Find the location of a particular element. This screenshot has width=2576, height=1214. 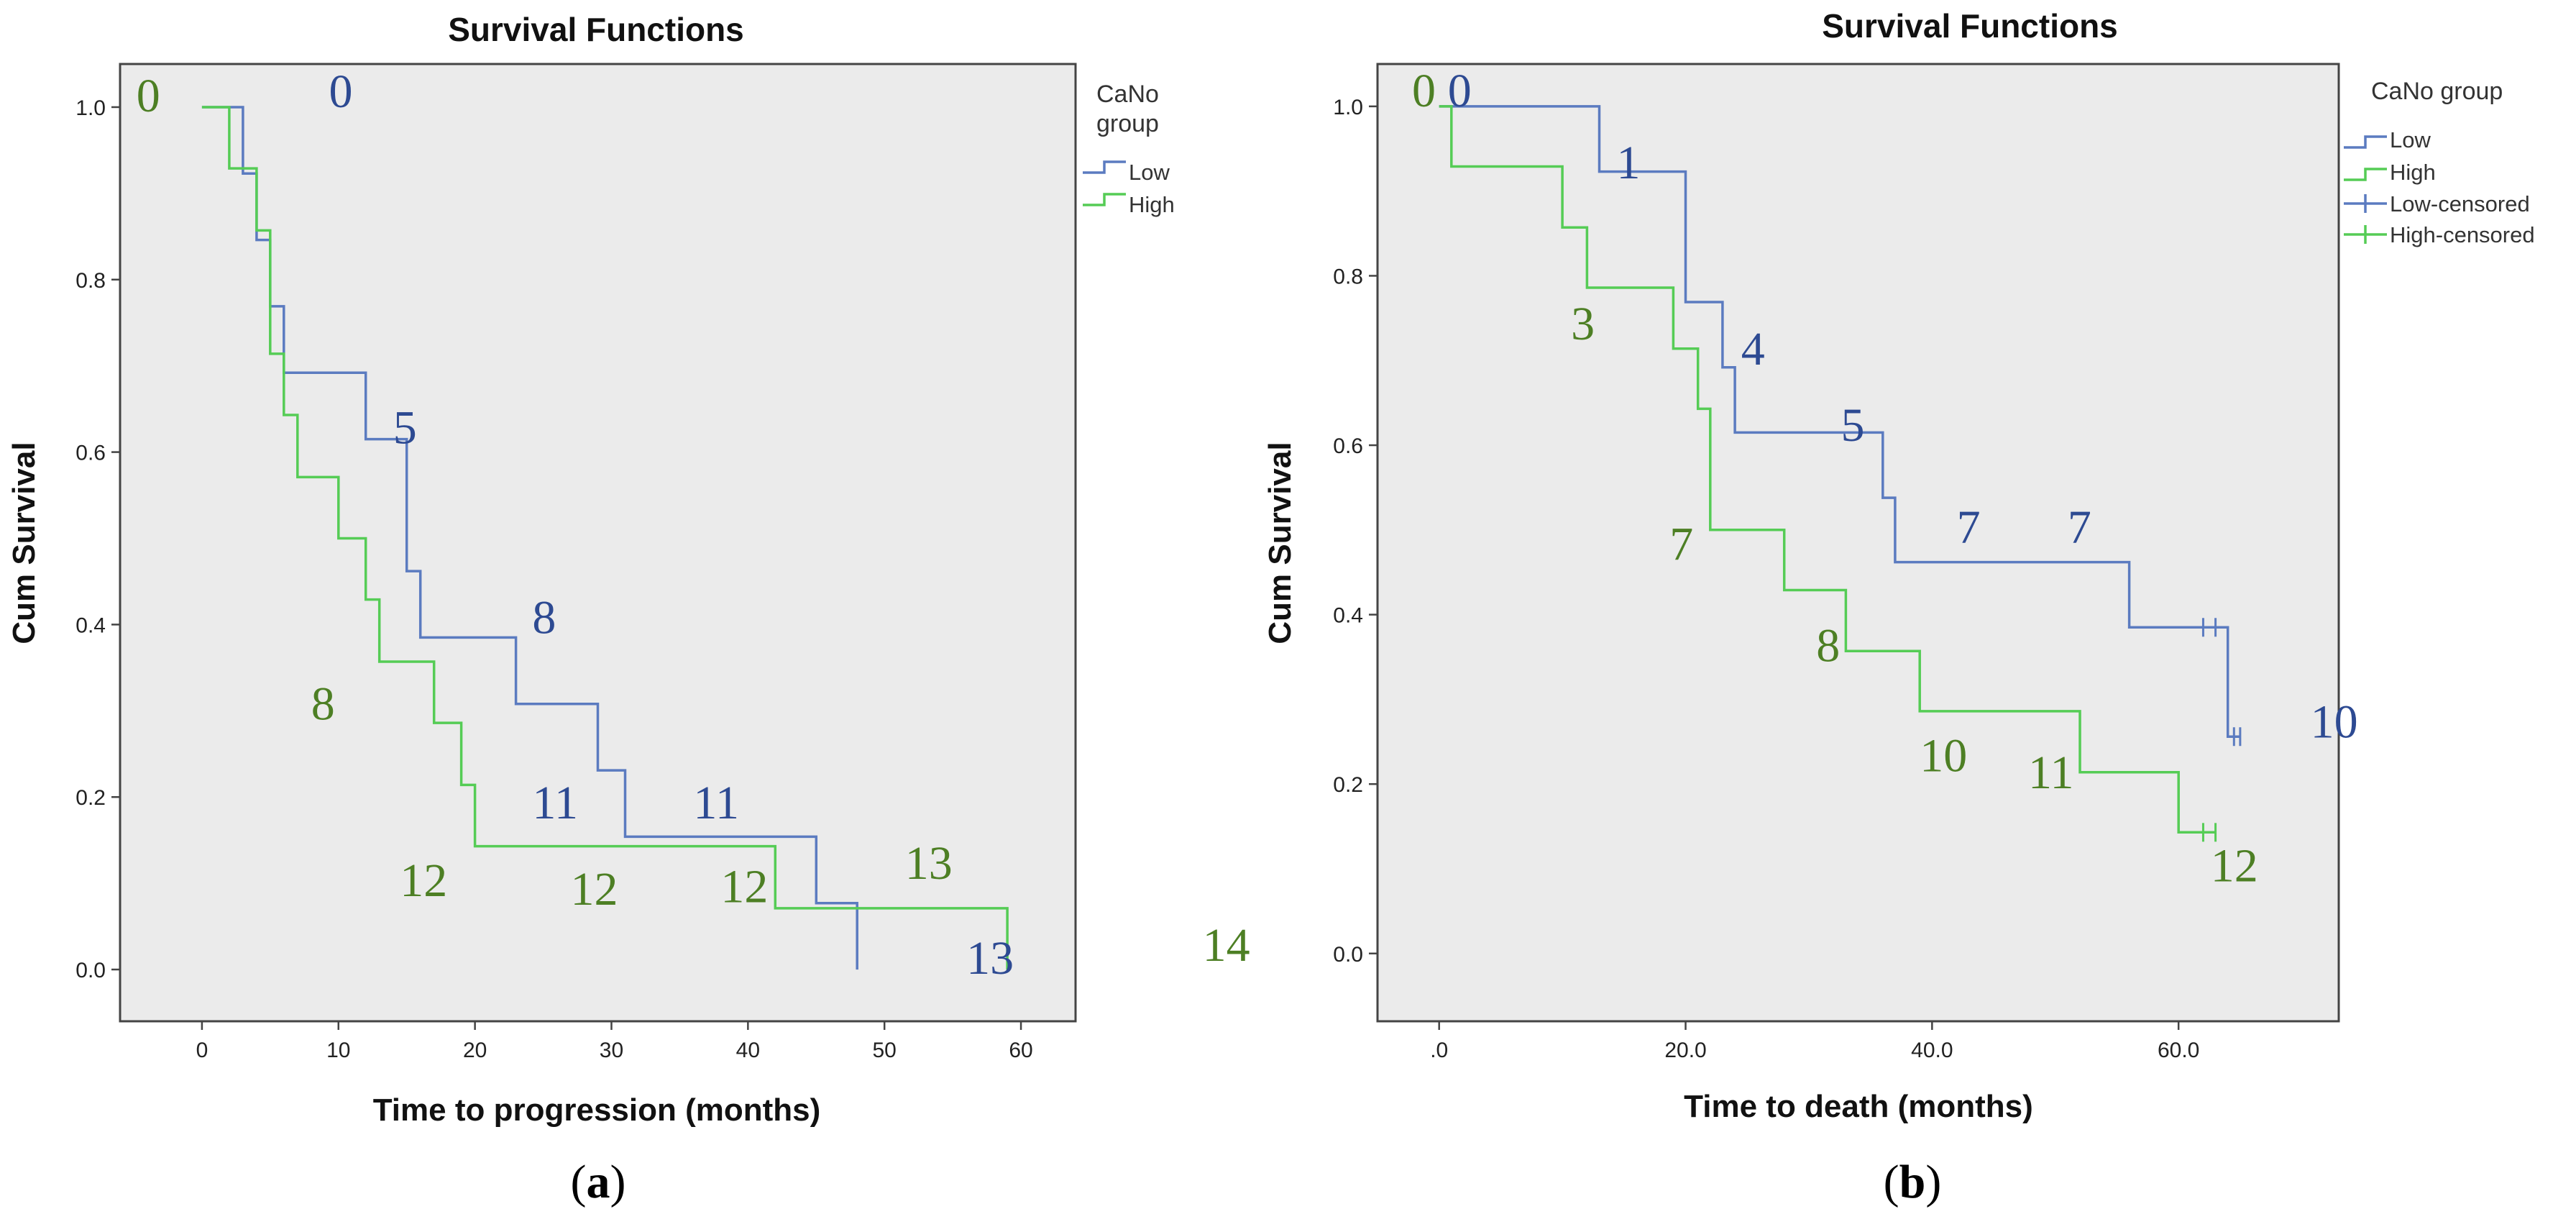

panel-a-legend-low-swatch is located at coordinates (1104, 167).